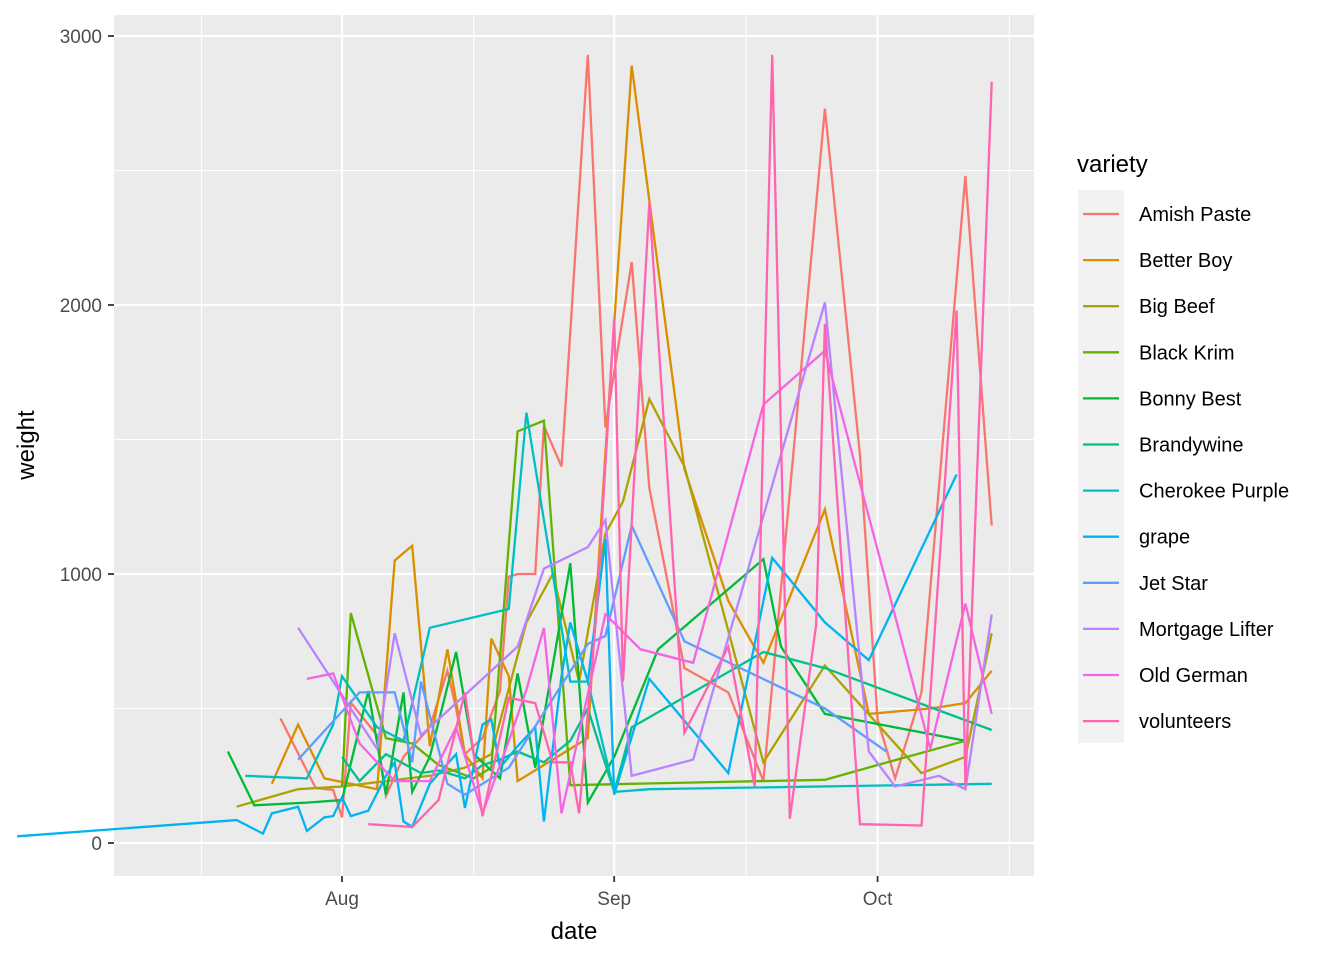  I want to click on y-tick-label: 1000, so click(81, 575).